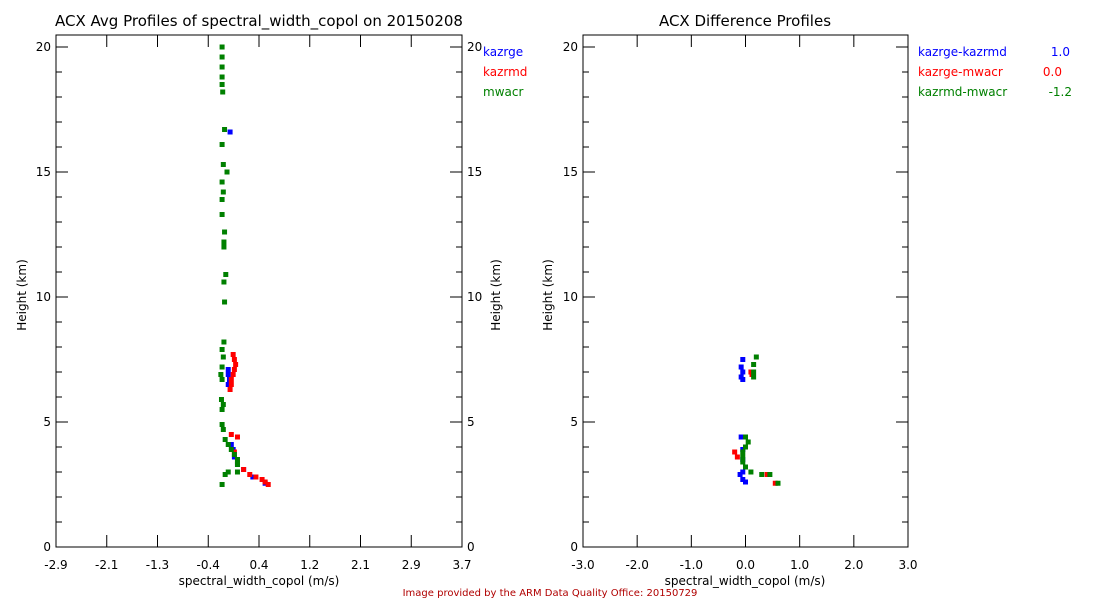  Describe the element at coordinates (55, 565) in the screenshot. I see `left-x-tick-label: -2.9` at that location.